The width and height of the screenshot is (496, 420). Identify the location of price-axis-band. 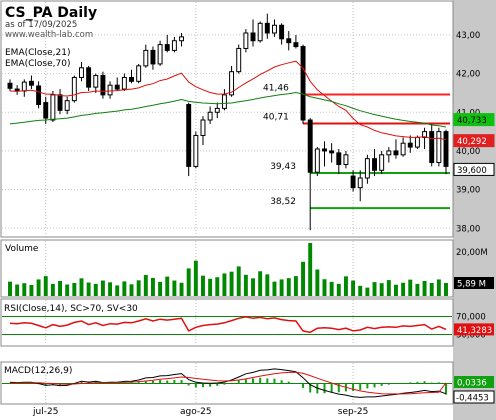
(474, 210).